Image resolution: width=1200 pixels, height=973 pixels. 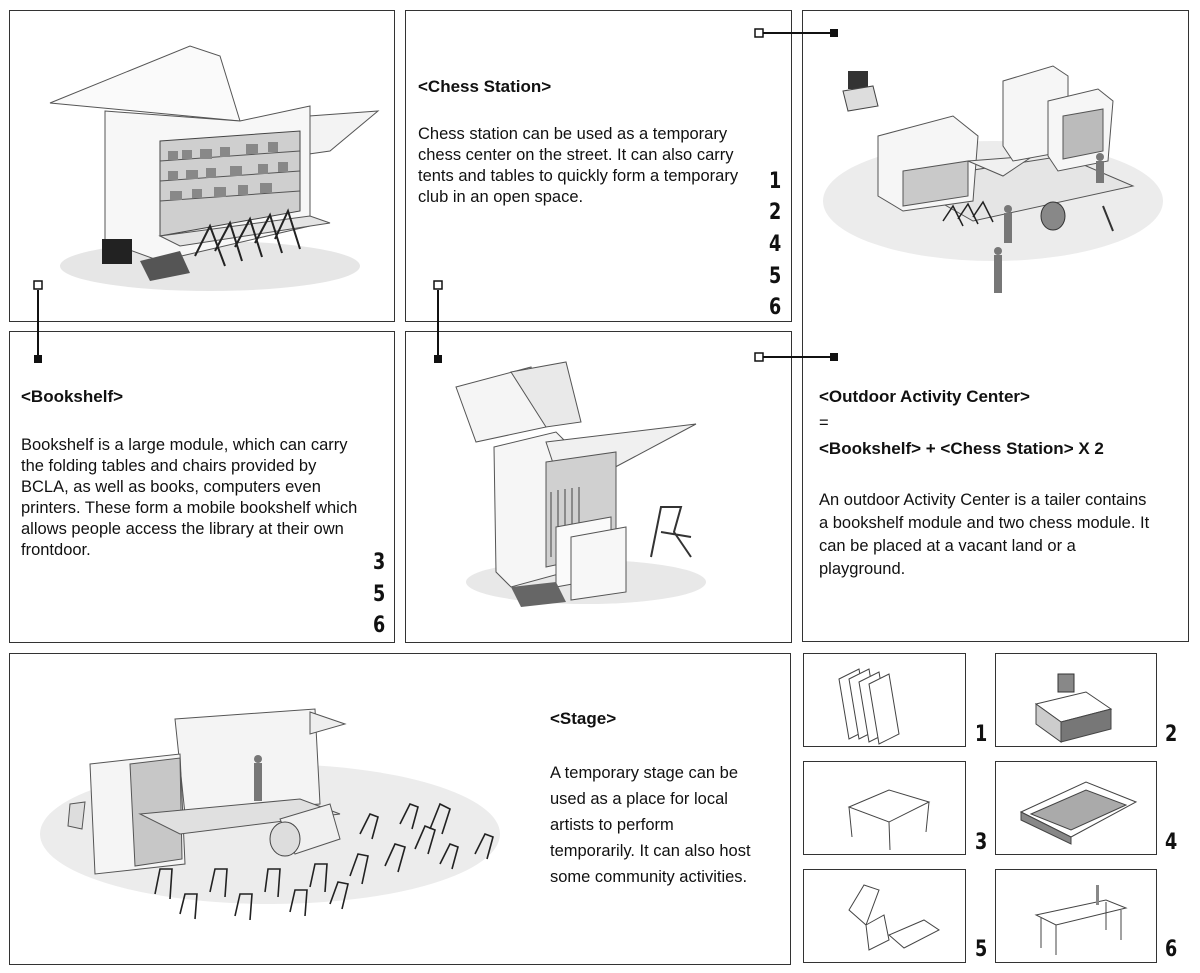 I want to click on stage-title: <Stage>, so click(x=583, y=718).